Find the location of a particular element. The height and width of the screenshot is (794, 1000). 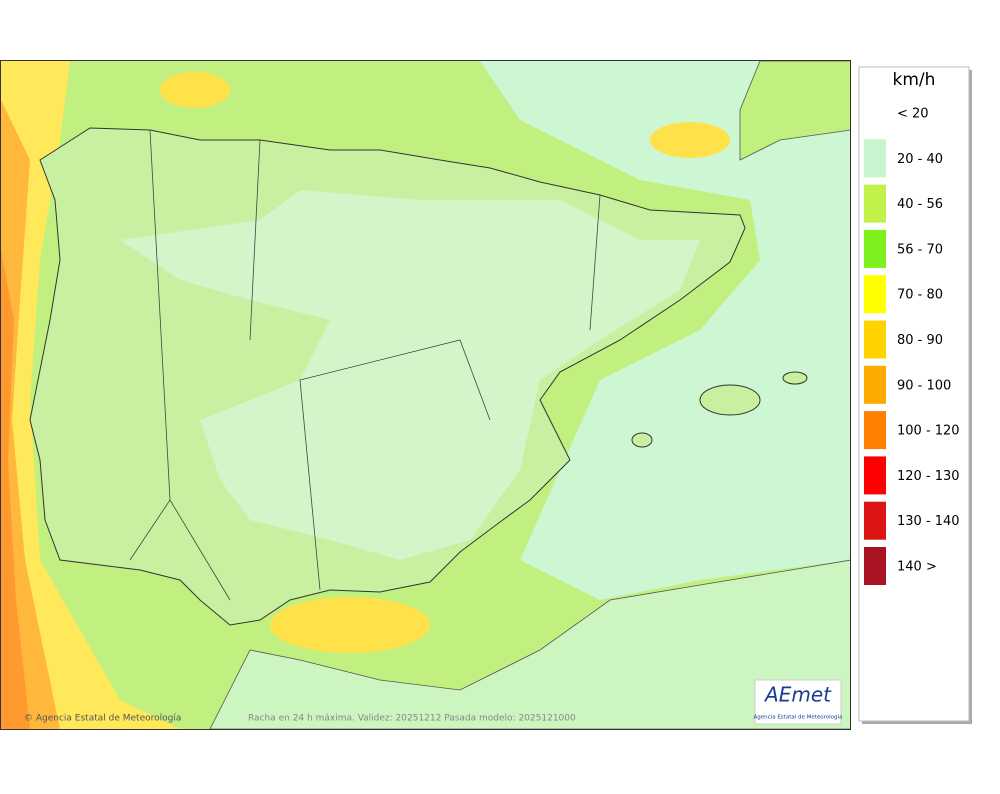

atlantic-strong is located at coordinates (30, 414).